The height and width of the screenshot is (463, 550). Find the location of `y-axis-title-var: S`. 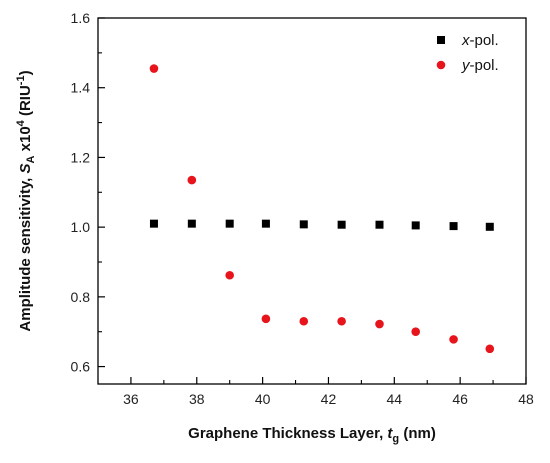

y-axis-title-var: S is located at coordinates (25, 168).